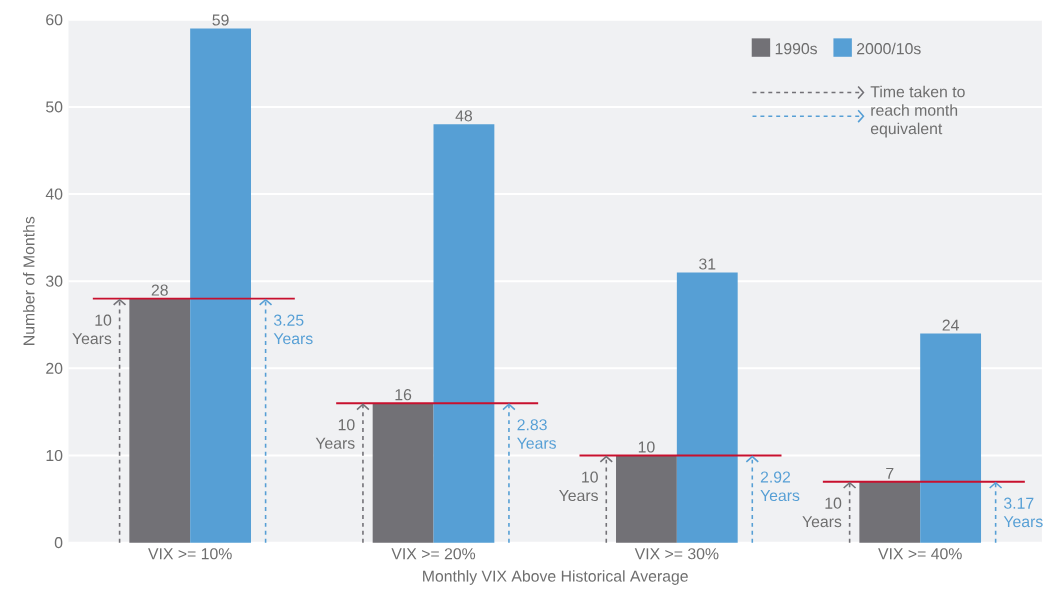 This screenshot has height=616, width=1051. What do you see at coordinates (58, 542) in the screenshot?
I see `y-tick-label: 0` at bounding box center [58, 542].